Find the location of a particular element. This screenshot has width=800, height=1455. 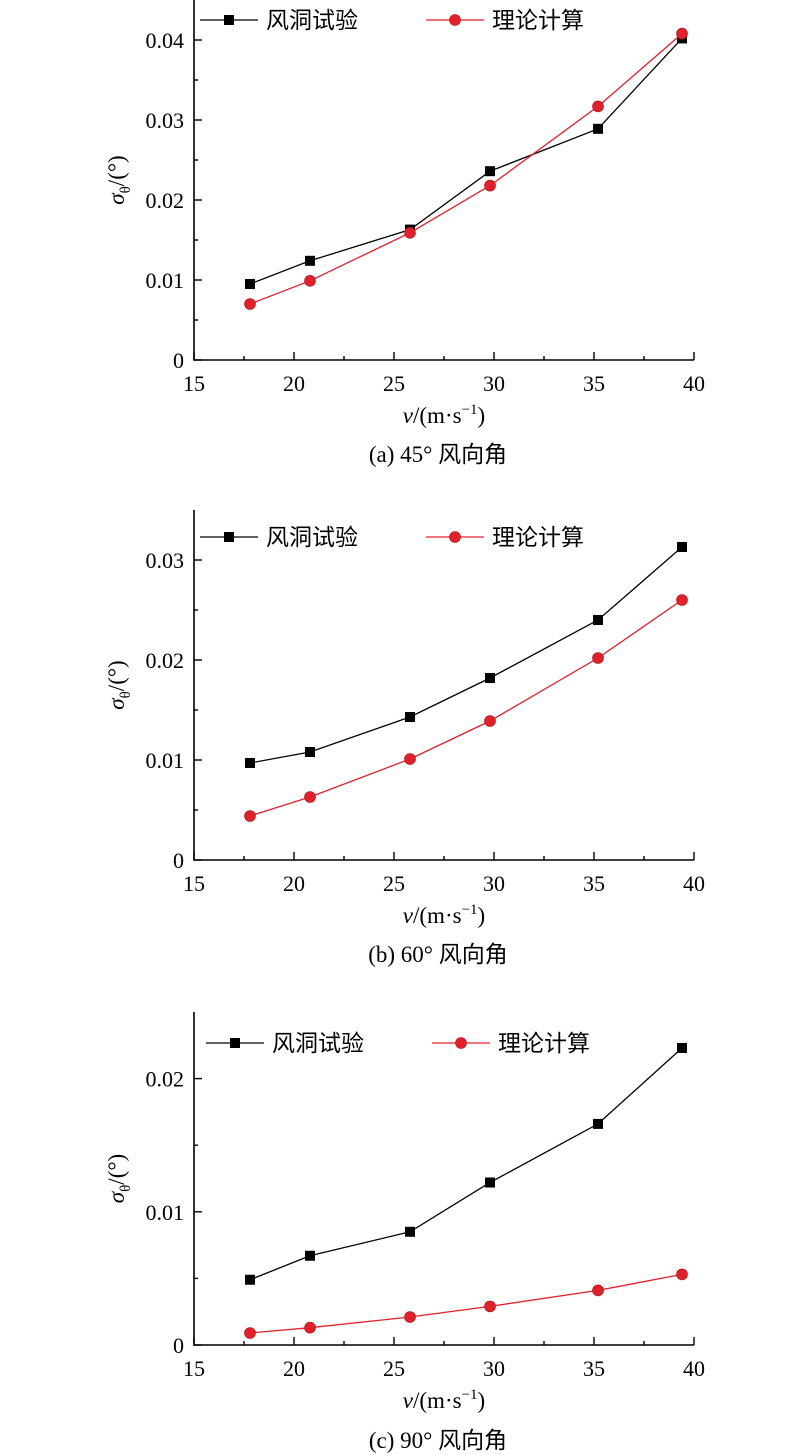

figure-caption: (a) 45° 风向角 is located at coordinates (438, 454).